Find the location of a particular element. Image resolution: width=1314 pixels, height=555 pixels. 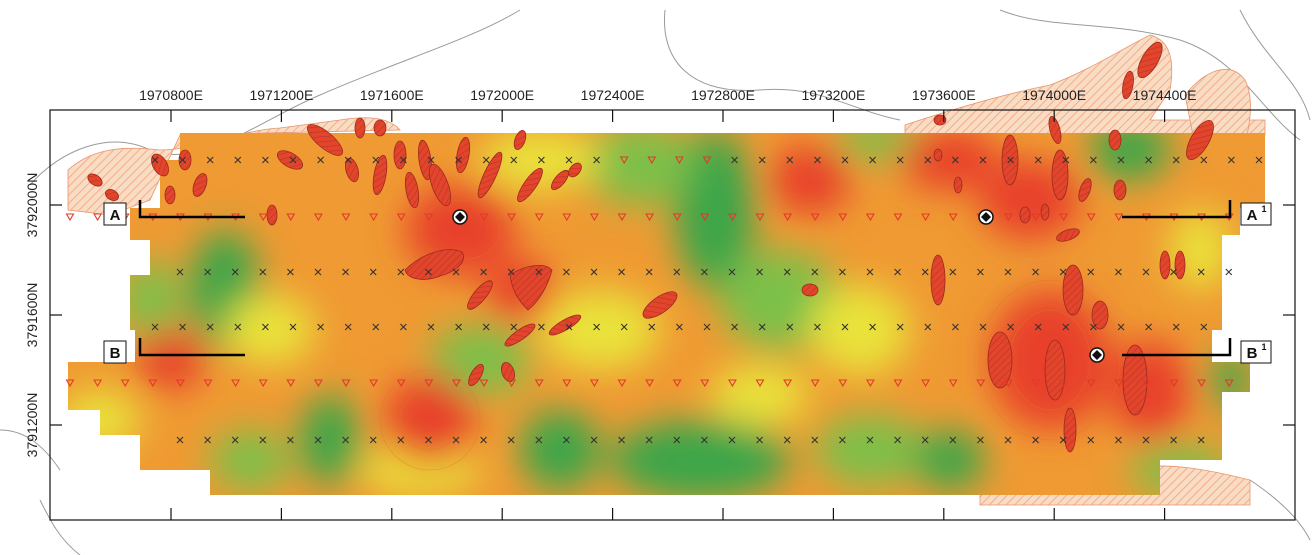

svg-text: 1 is located at coordinates (1263, 209).